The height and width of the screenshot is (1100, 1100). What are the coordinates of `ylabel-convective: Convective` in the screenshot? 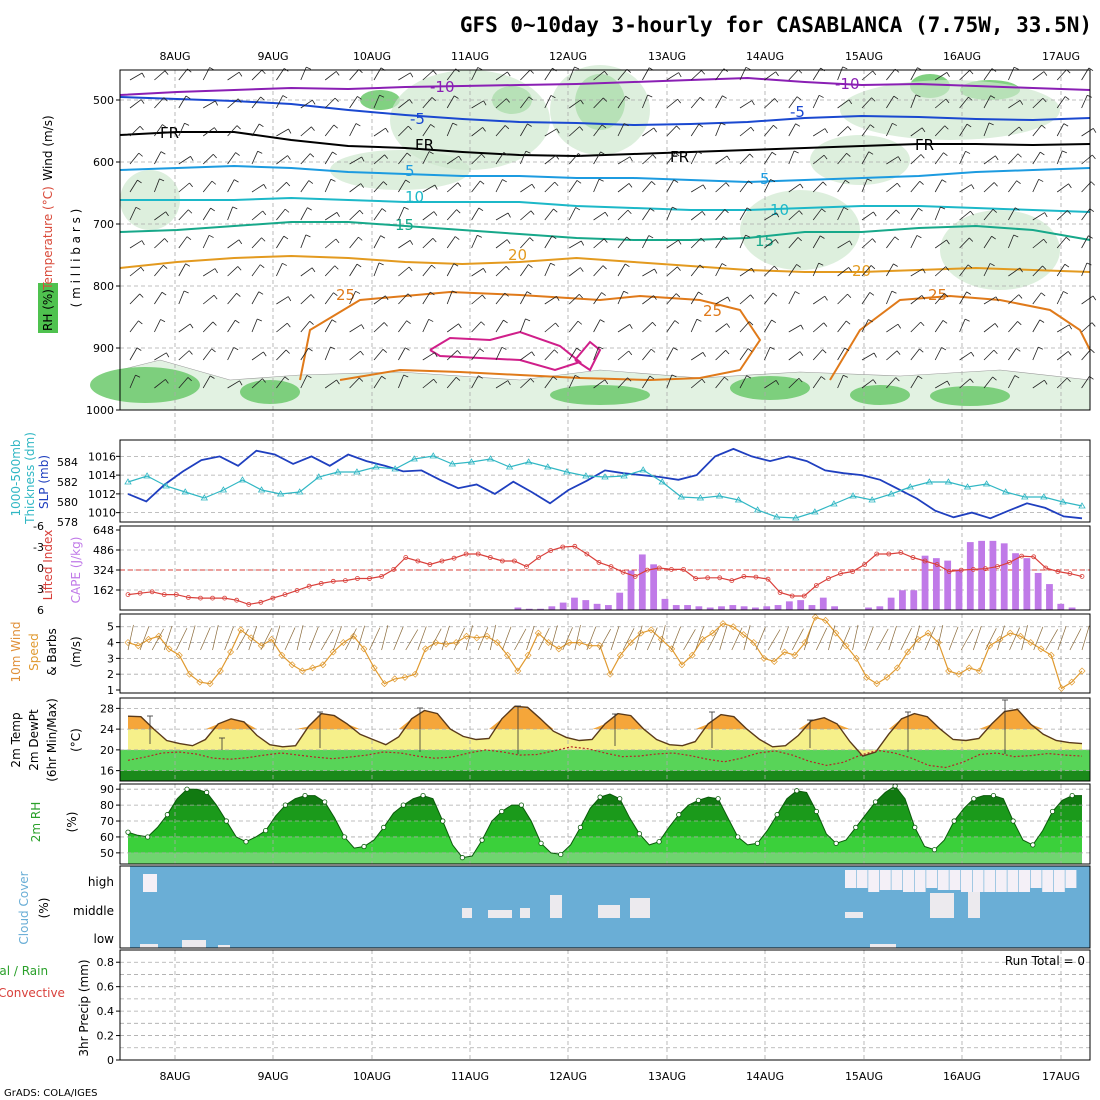 It's located at (32, 993).